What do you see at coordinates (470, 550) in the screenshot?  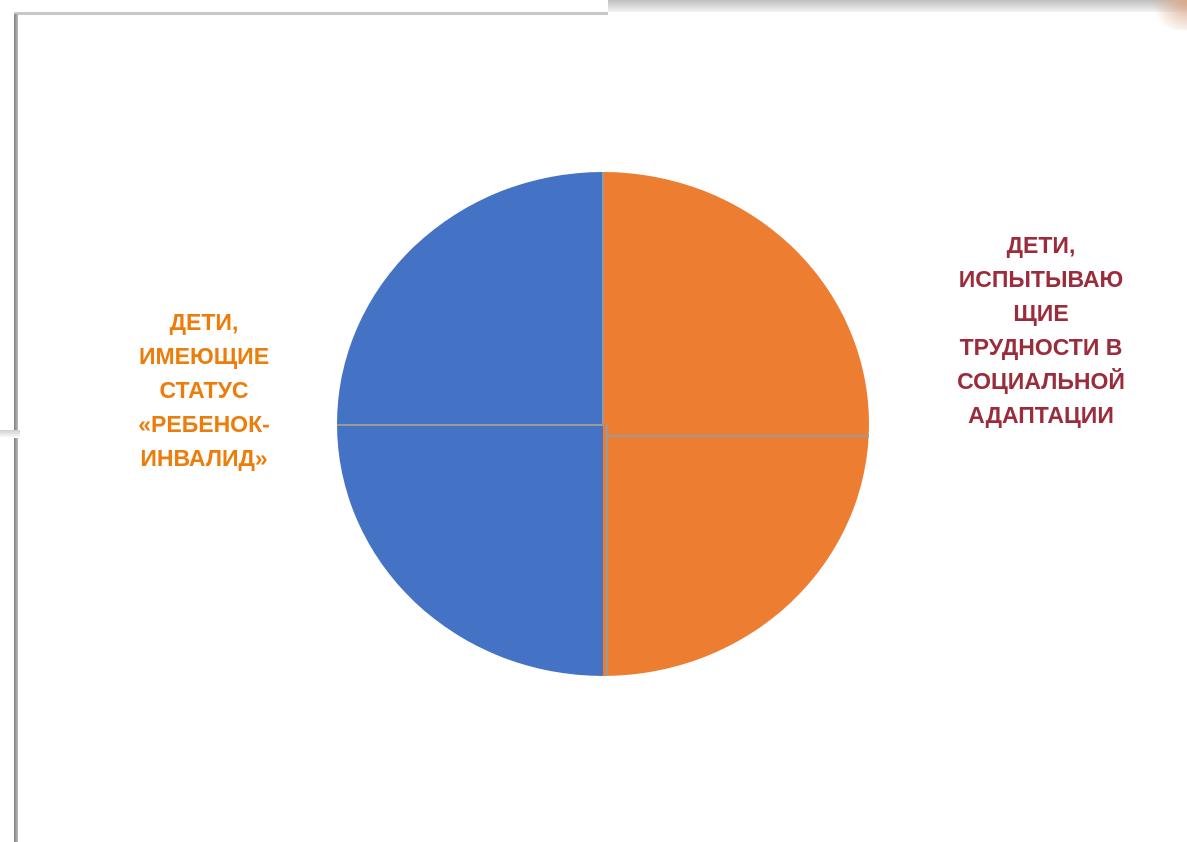 I see `pie-slice-1-a` at bounding box center [470, 550].